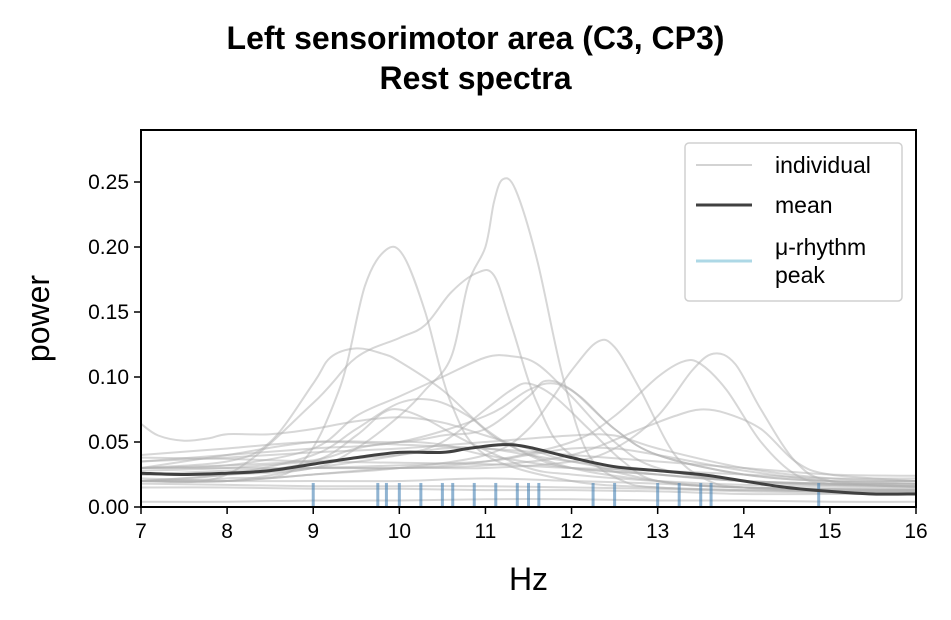  Describe the element at coordinates (528, 579) in the screenshot. I see `x-axis-label: Hz` at that location.